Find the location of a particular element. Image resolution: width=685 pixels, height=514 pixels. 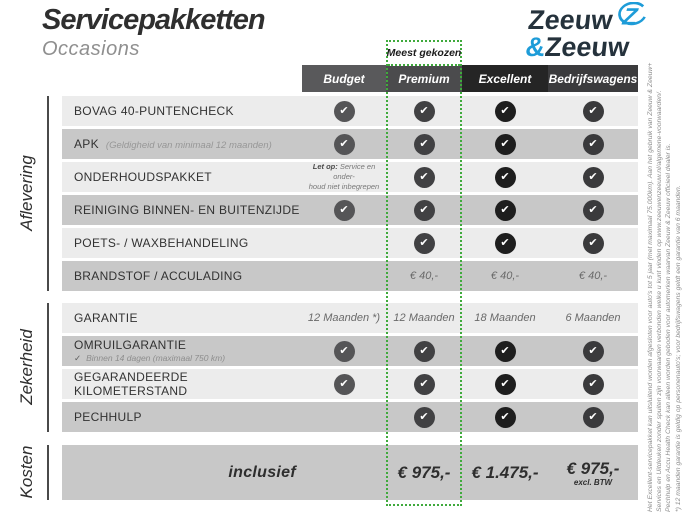

logo-line2: &Zeeuw is located at coordinates (584, 47).